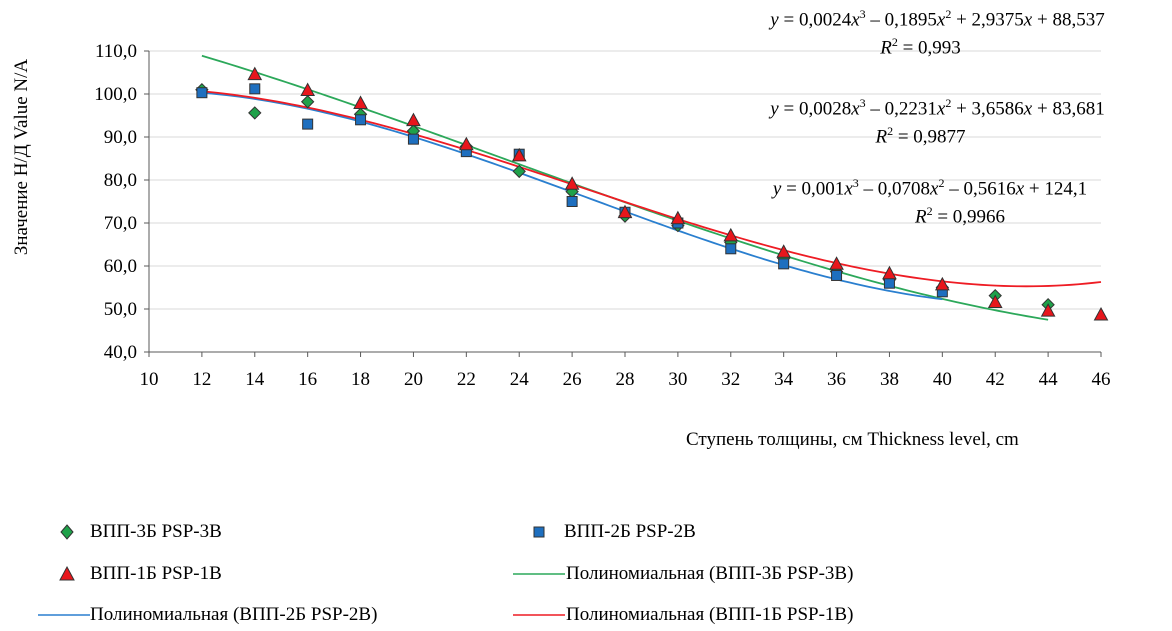 The height and width of the screenshot is (631, 1172). What do you see at coordinates (115, 94) in the screenshot?
I see `y-tick-label: 100,0` at bounding box center [115, 94].